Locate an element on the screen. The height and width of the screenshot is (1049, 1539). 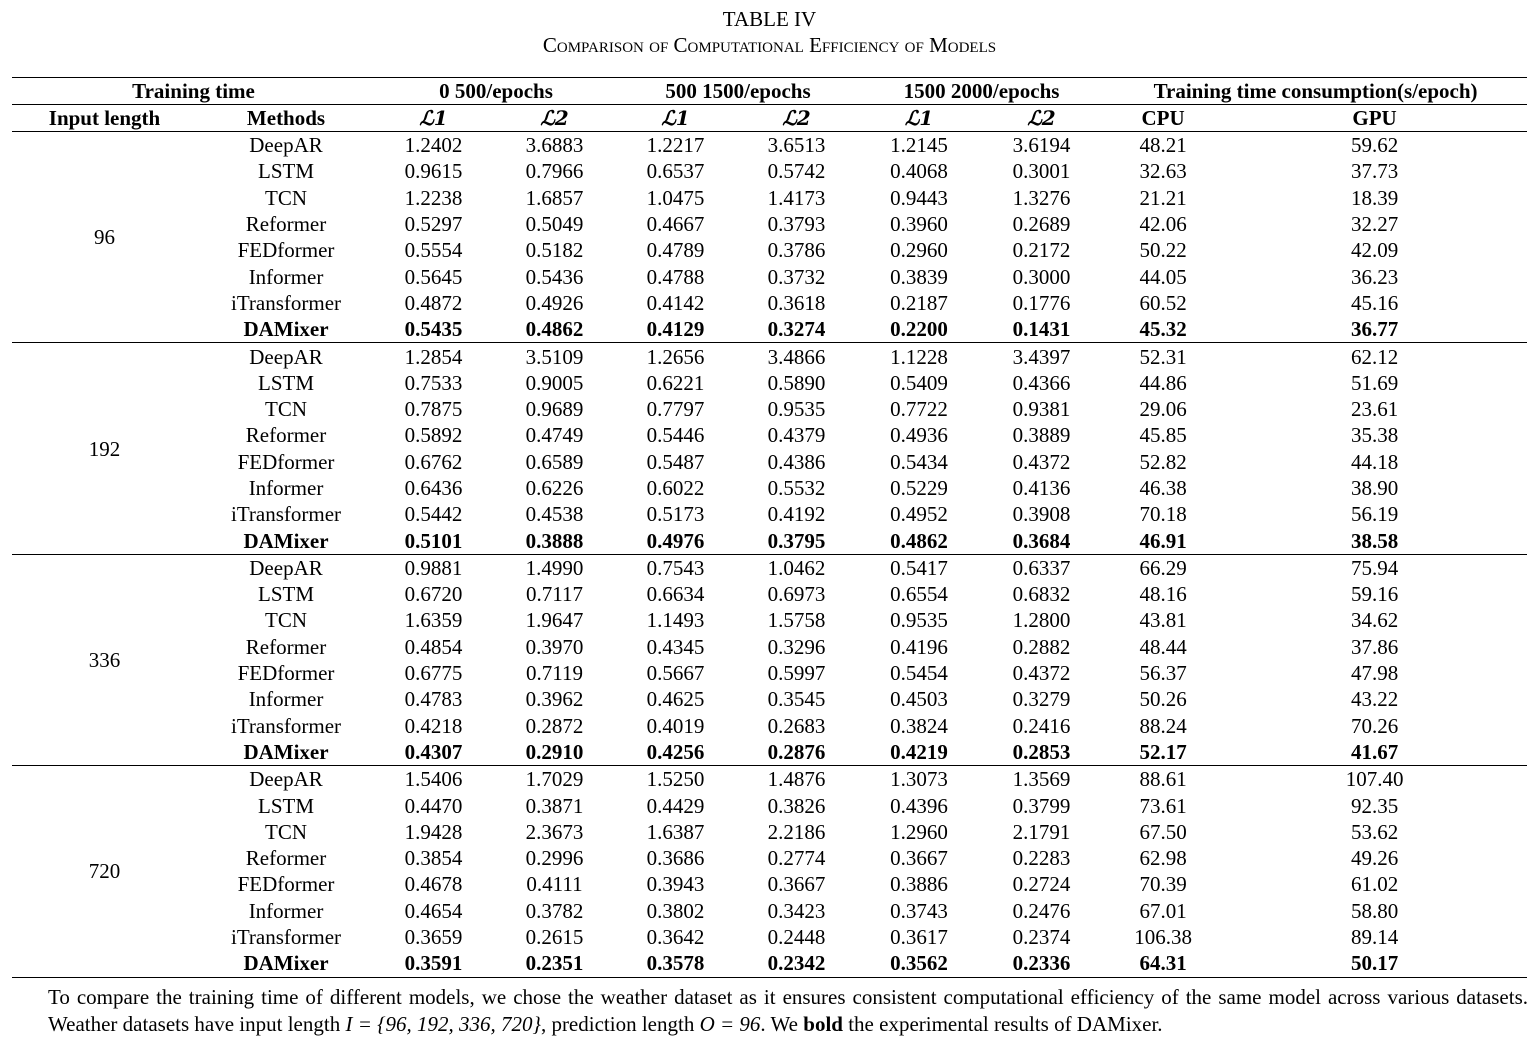
value-cell: 23.61 is located at coordinates (1374, 409).